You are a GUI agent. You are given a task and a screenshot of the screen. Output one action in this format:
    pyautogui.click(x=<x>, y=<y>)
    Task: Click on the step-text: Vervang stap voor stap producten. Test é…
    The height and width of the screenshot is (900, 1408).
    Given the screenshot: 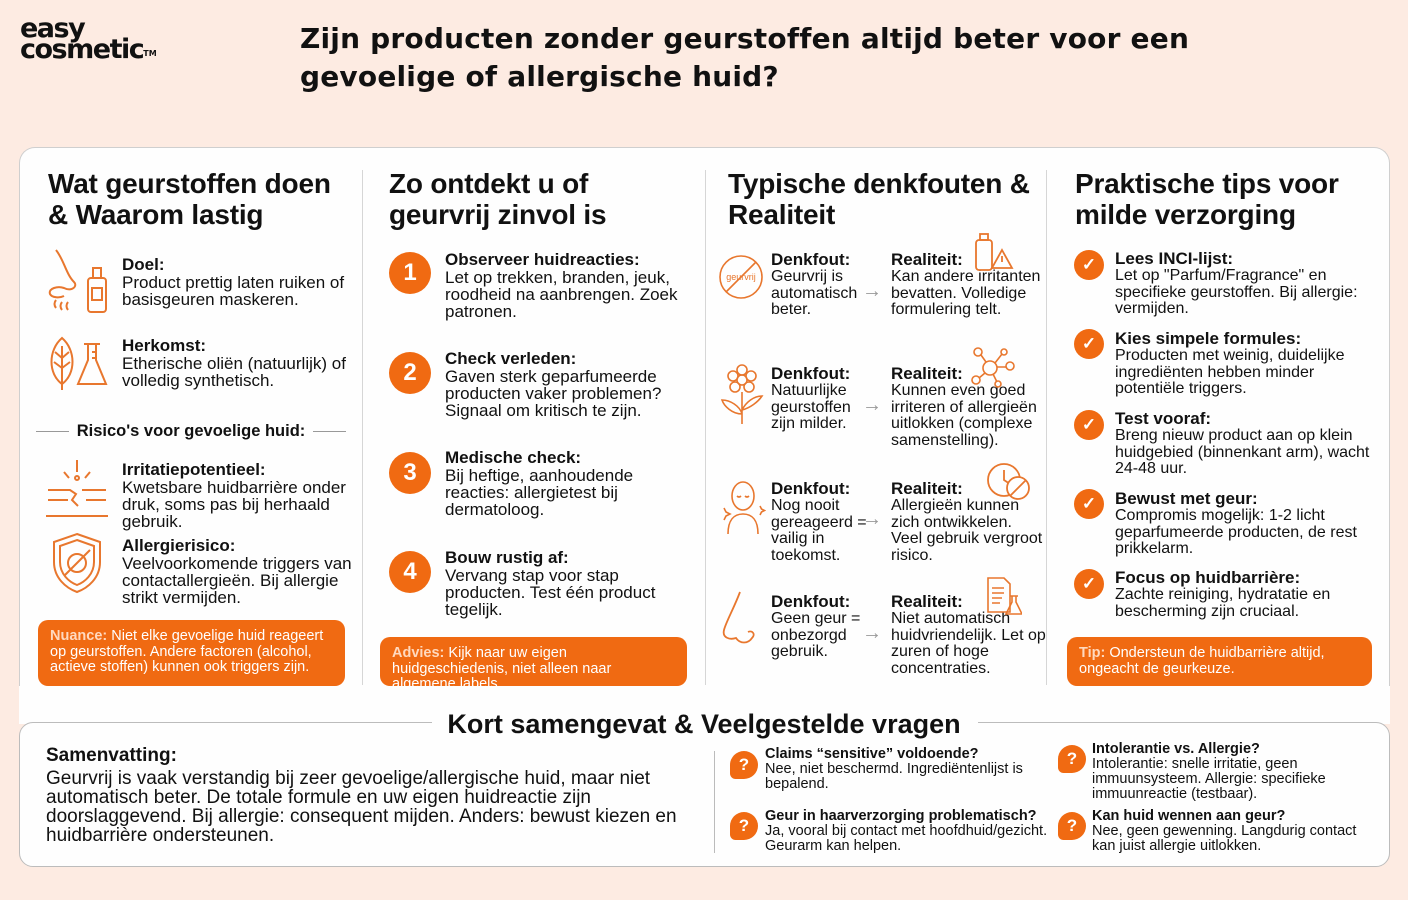 What is the action you would take?
    pyautogui.click(x=550, y=592)
    